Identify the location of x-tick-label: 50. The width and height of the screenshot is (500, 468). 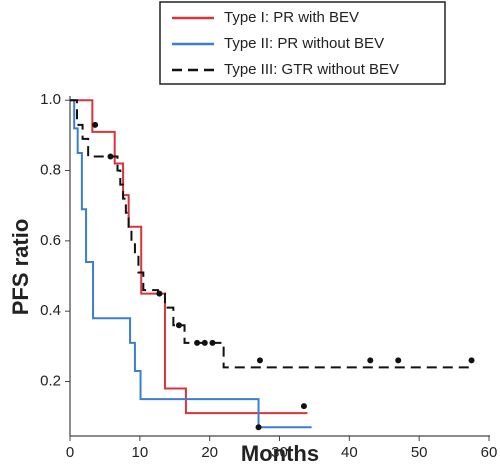
(419, 452).